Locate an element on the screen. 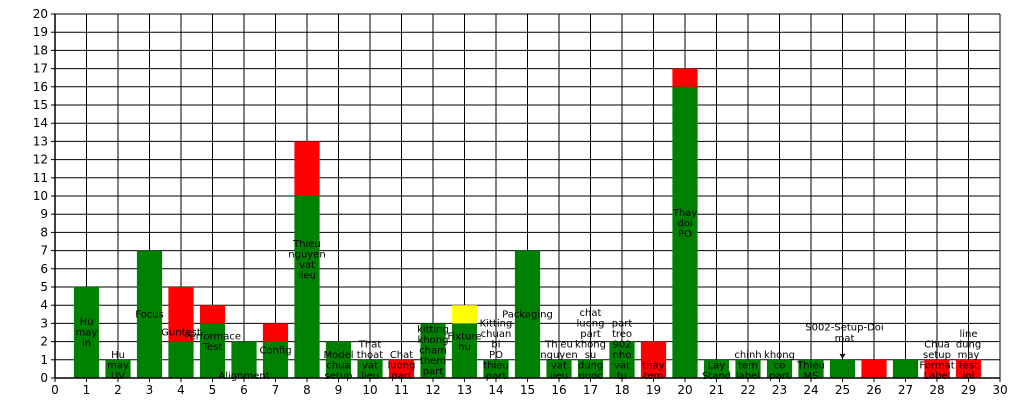 The width and height of the screenshot is (1030, 407). x-tick-label: 19 is located at coordinates (653, 390).